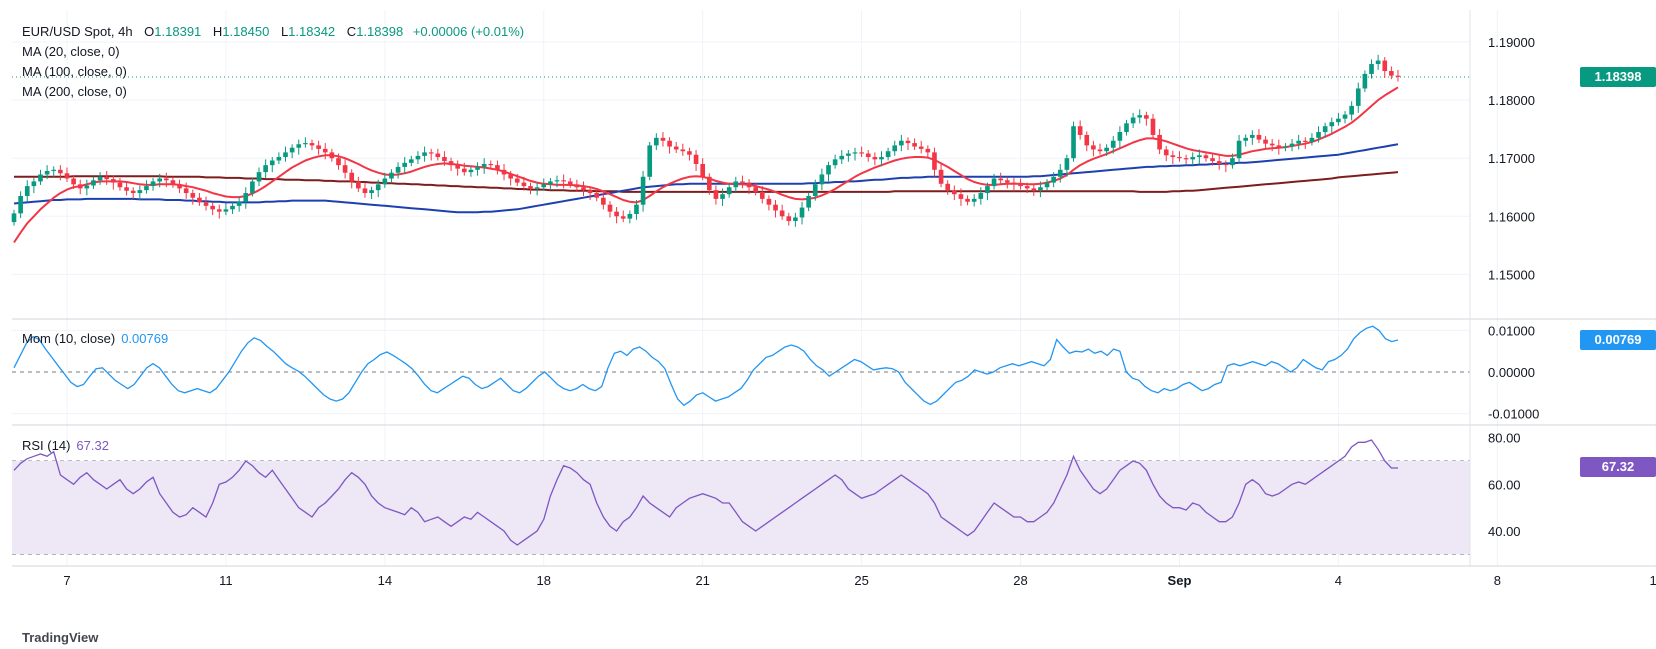 The height and width of the screenshot is (649, 1656). Describe the element at coordinates (77, 31) in the screenshot. I see `symbol-title: EUR/USD Spot, 4h` at that location.